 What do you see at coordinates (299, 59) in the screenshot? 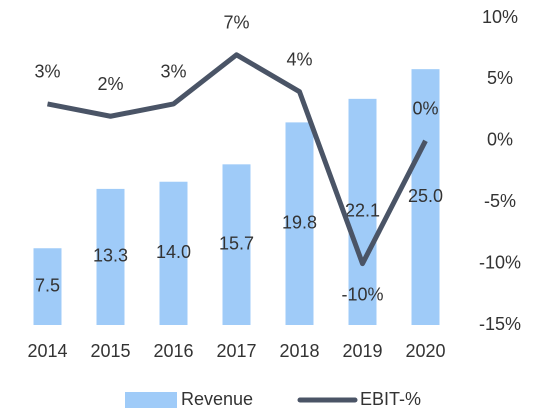
I see `line-label: 4%` at bounding box center [299, 59].